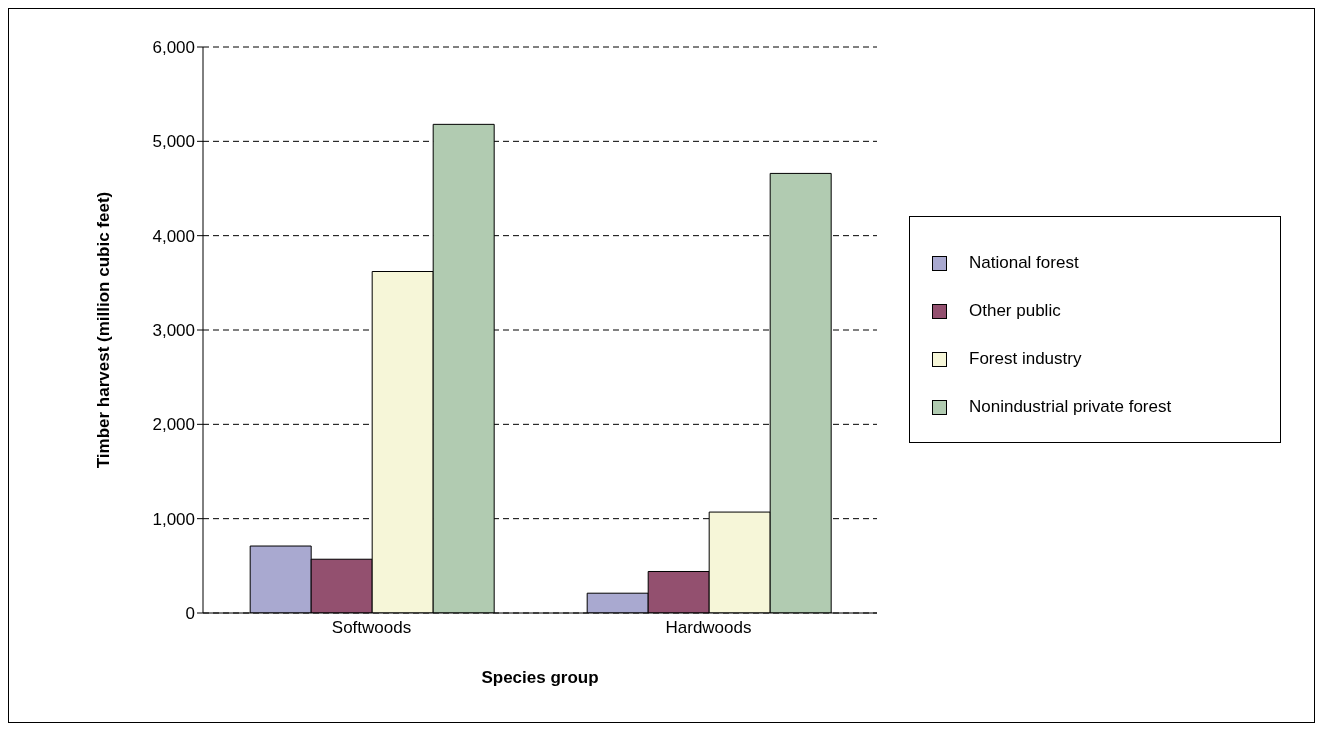 The height and width of the screenshot is (729, 1321). Describe the element at coordinates (371, 628) in the screenshot. I see `x-tick-label: Softwoods` at that location.